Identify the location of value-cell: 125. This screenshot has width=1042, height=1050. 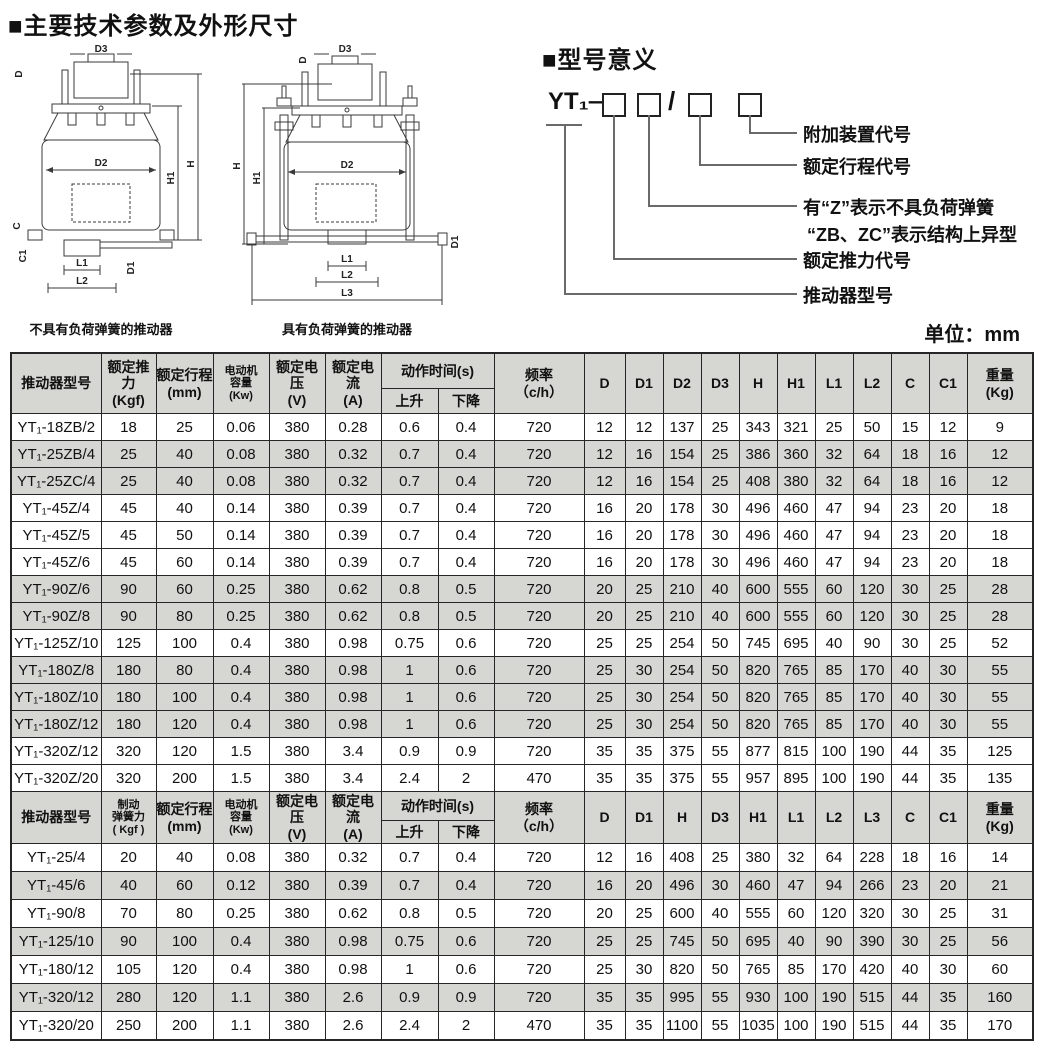
(1000, 751).